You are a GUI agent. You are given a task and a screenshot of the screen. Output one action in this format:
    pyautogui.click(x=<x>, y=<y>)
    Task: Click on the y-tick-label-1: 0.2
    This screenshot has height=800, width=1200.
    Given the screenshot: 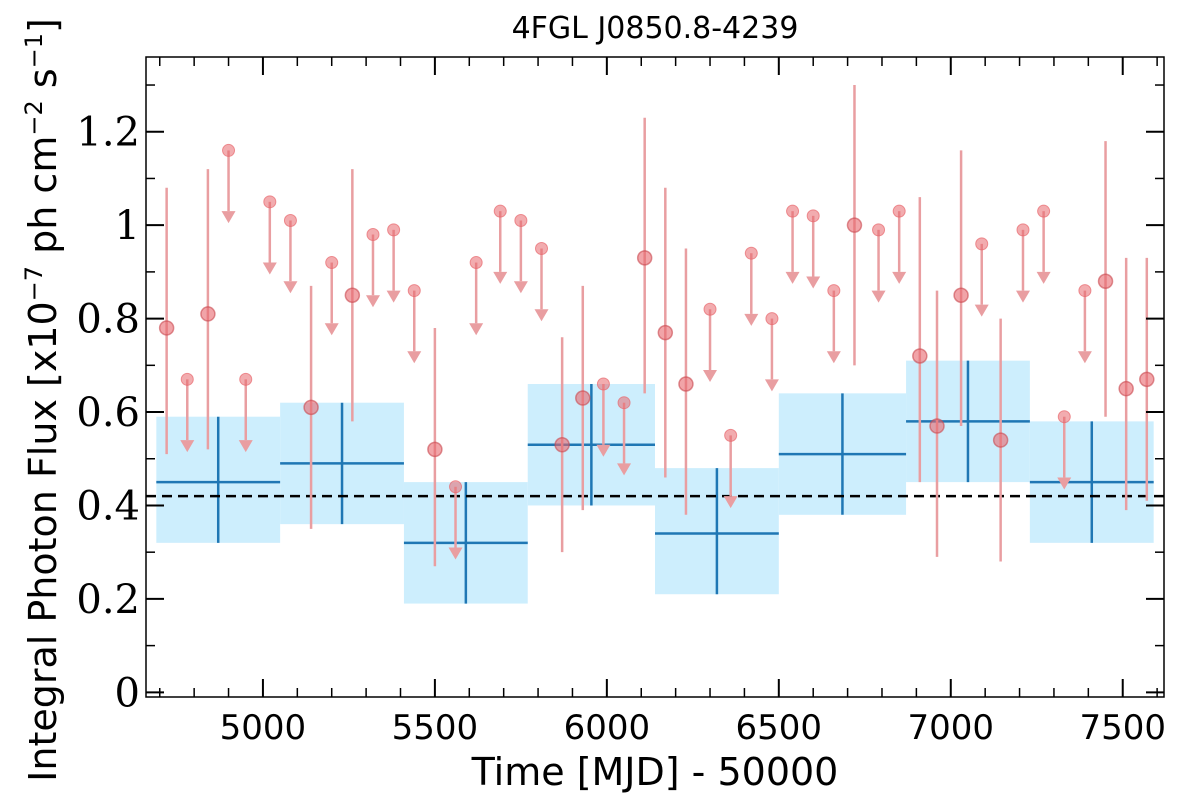 What is the action you would take?
    pyautogui.click(x=108, y=600)
    